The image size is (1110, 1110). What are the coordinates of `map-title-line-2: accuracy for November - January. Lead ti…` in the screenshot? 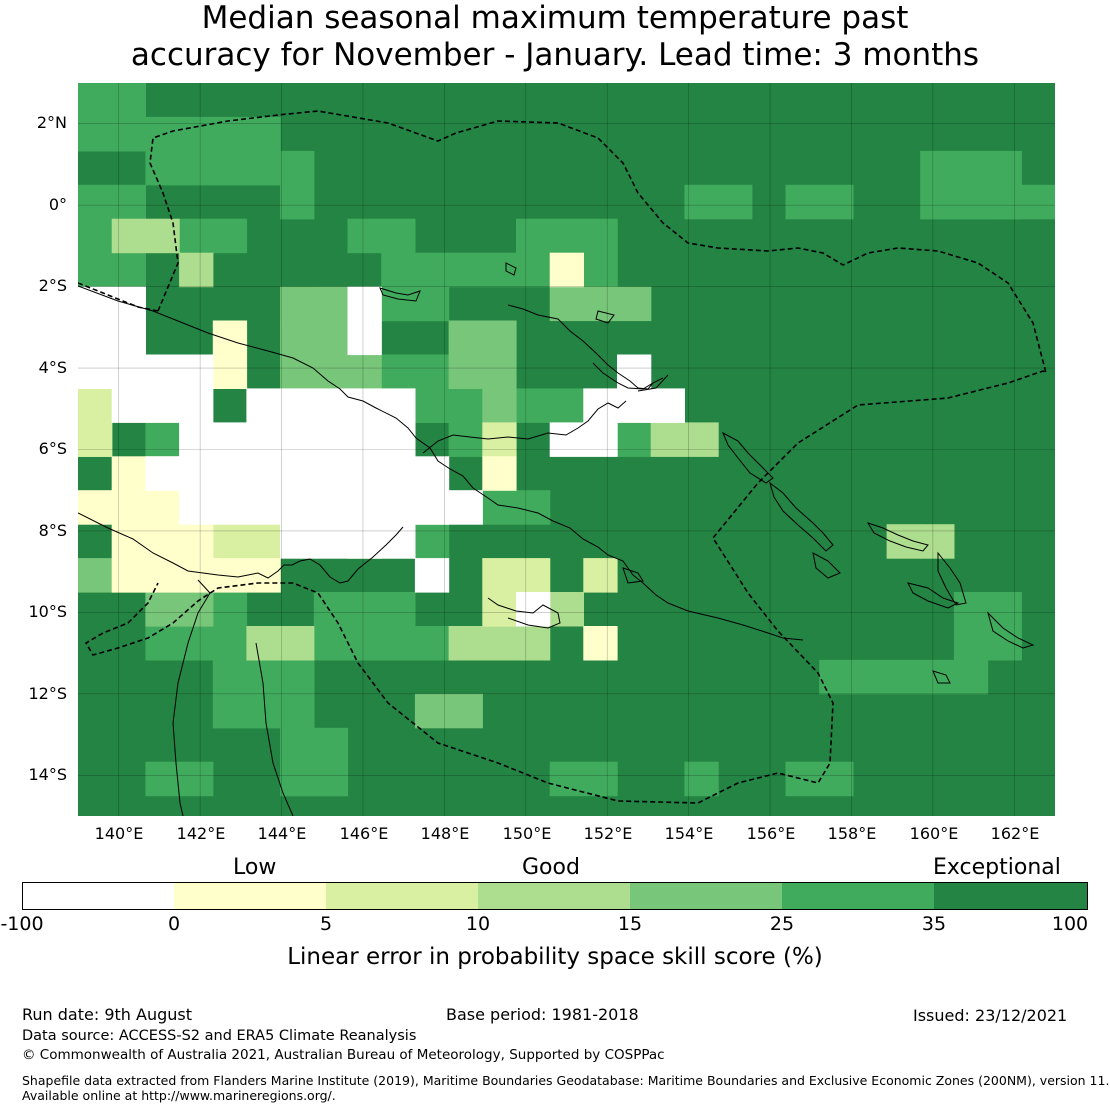 It's located at (555, 55).